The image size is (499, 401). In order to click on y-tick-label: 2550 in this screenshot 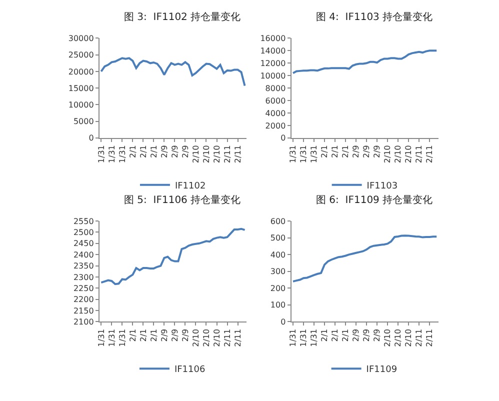, I will do `click(83, 221)`.